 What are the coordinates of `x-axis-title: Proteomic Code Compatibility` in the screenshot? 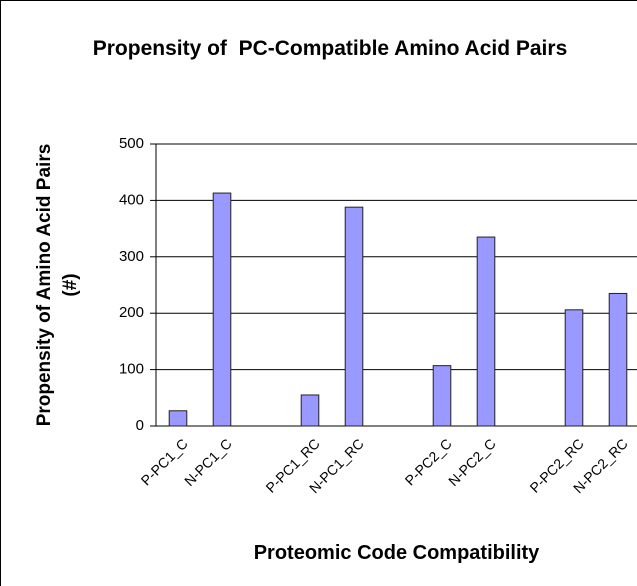 It's located at (396, 553).